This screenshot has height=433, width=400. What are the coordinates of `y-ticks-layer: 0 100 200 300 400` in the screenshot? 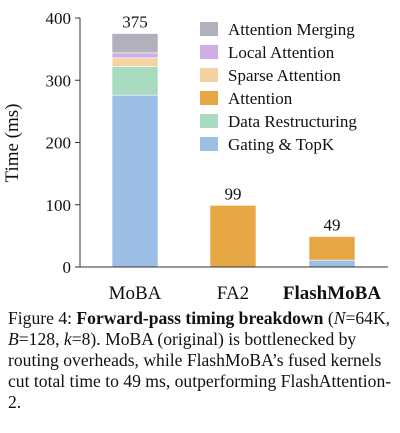 It's located at (63, 143).